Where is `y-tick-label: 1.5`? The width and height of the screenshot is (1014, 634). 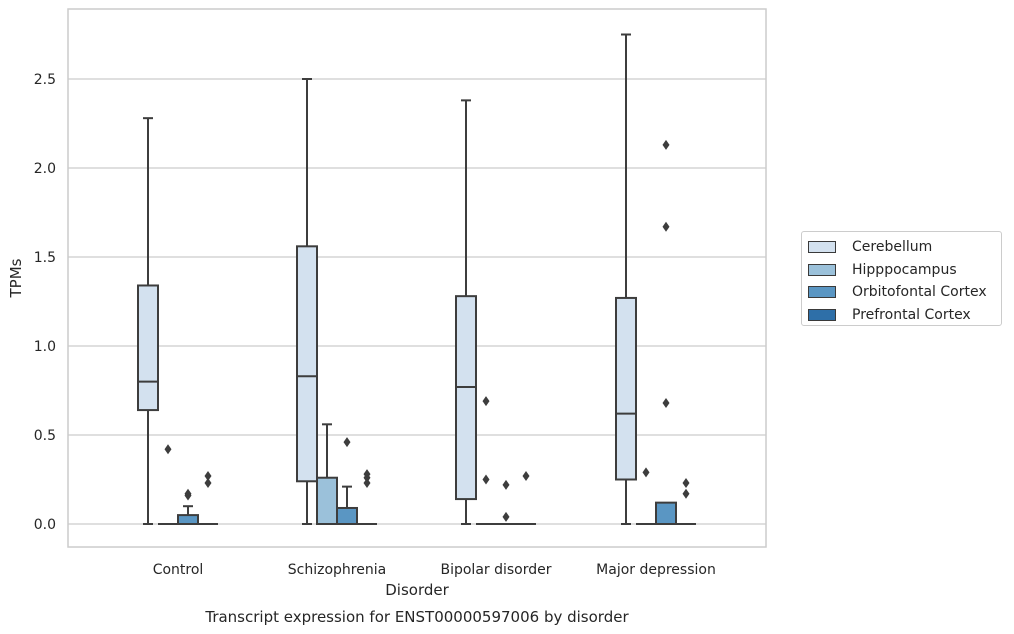 y-tick-label: 1.5 is located at coordinates (45, 258).